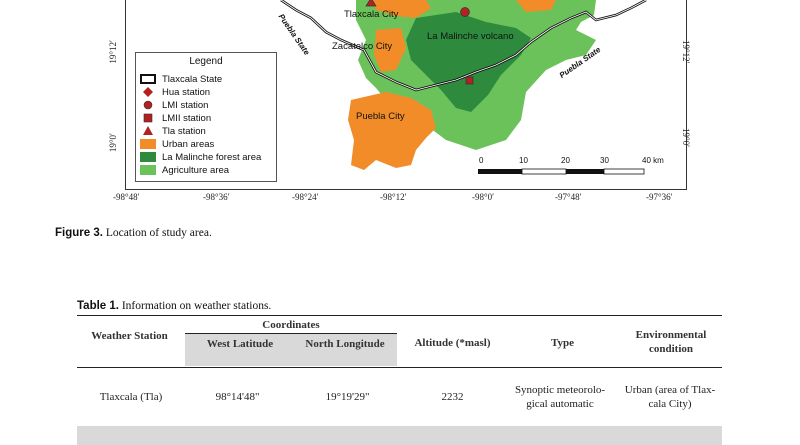  What do you see at coordinates (206, 61) in the screenshot?
I see `legend-title: Legend` at bounding box center [206, 61].